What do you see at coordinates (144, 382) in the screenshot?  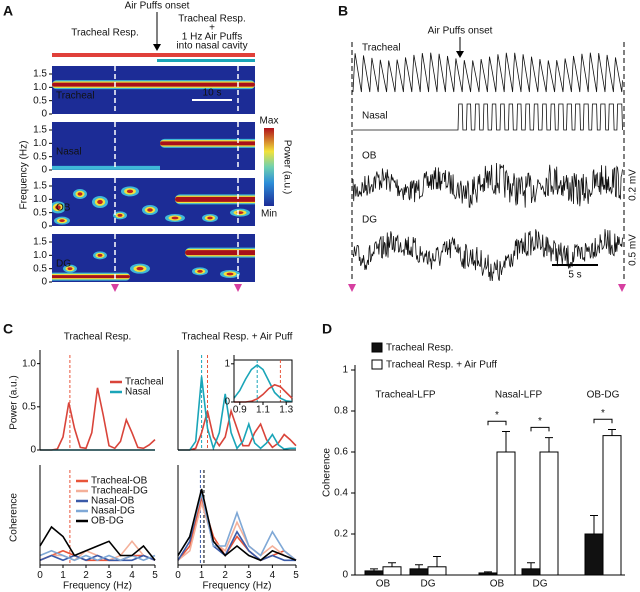 I see `legend-label: Tracheal` at bounding box center [144, 382].